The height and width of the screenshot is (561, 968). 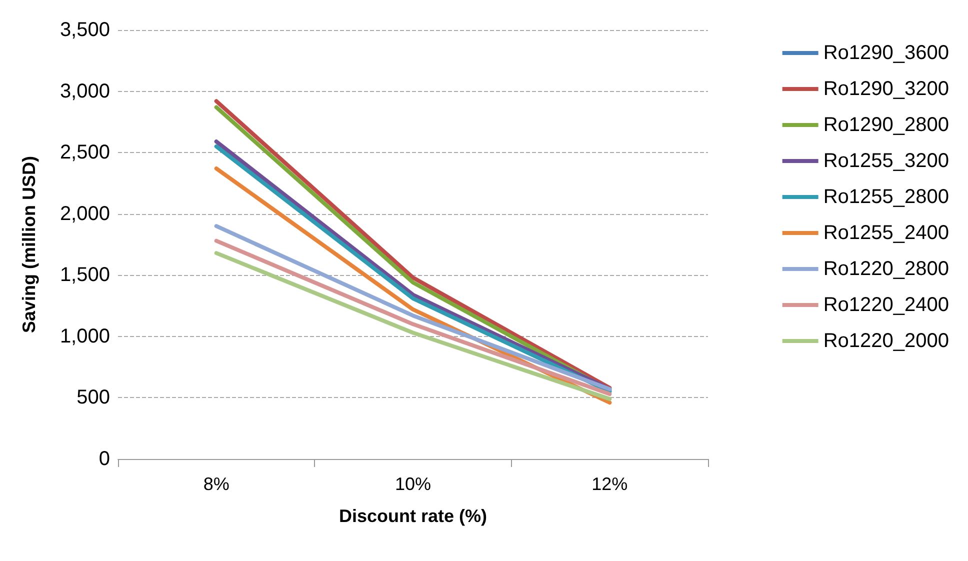 I want to click on legend-label: Ro1290_3200, so click(x=886, y=89).